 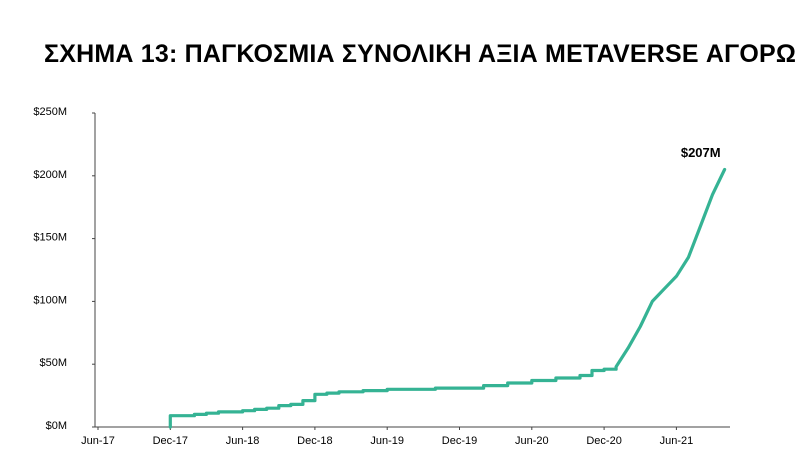 What do you see at coordinates (50, 300) in the screenshot?
I see `y-tick-label: $100M` at bounding box center [50, 300].